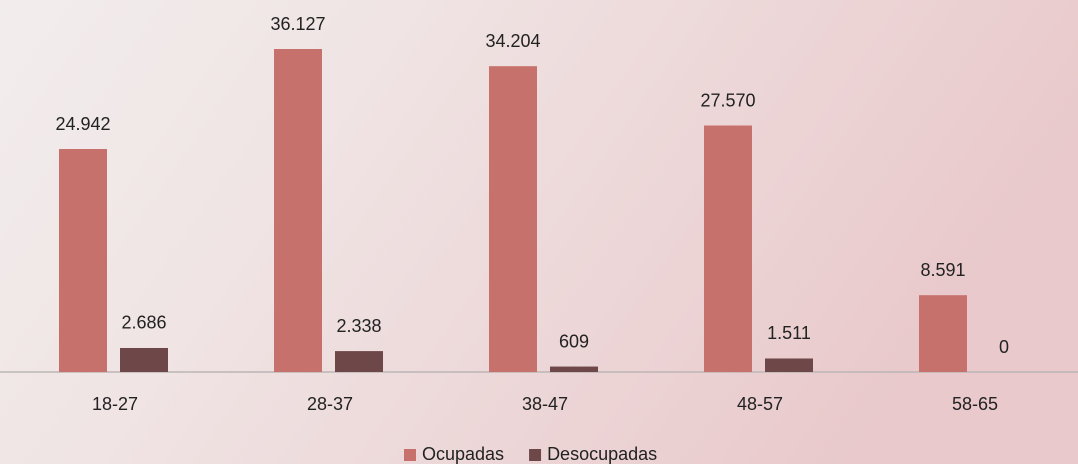 The height and width of the screenshot is (464, 1078). What do you see at coordinates (297, 24) in the screenshot?
I see `data-label: 36.127` at bounding box center [297, 24].